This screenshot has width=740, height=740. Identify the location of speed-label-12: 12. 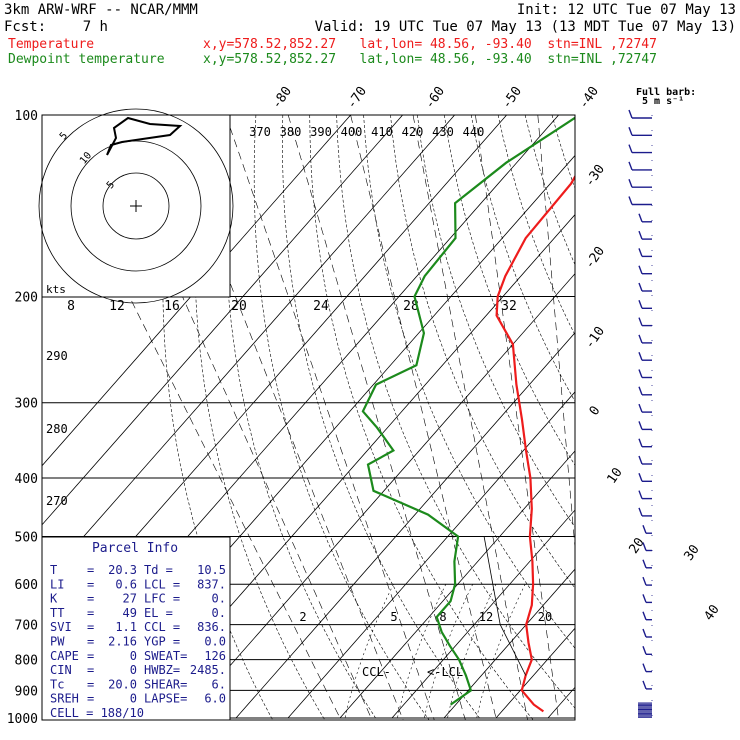
(117, 306).